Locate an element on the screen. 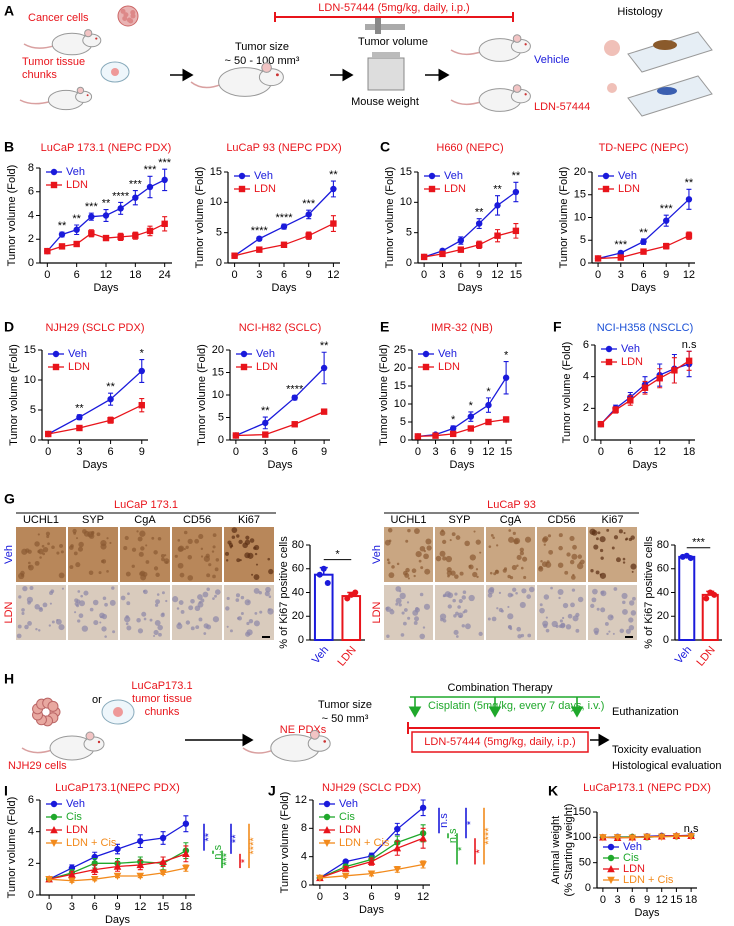  bar is located at coordinates (710, 617).